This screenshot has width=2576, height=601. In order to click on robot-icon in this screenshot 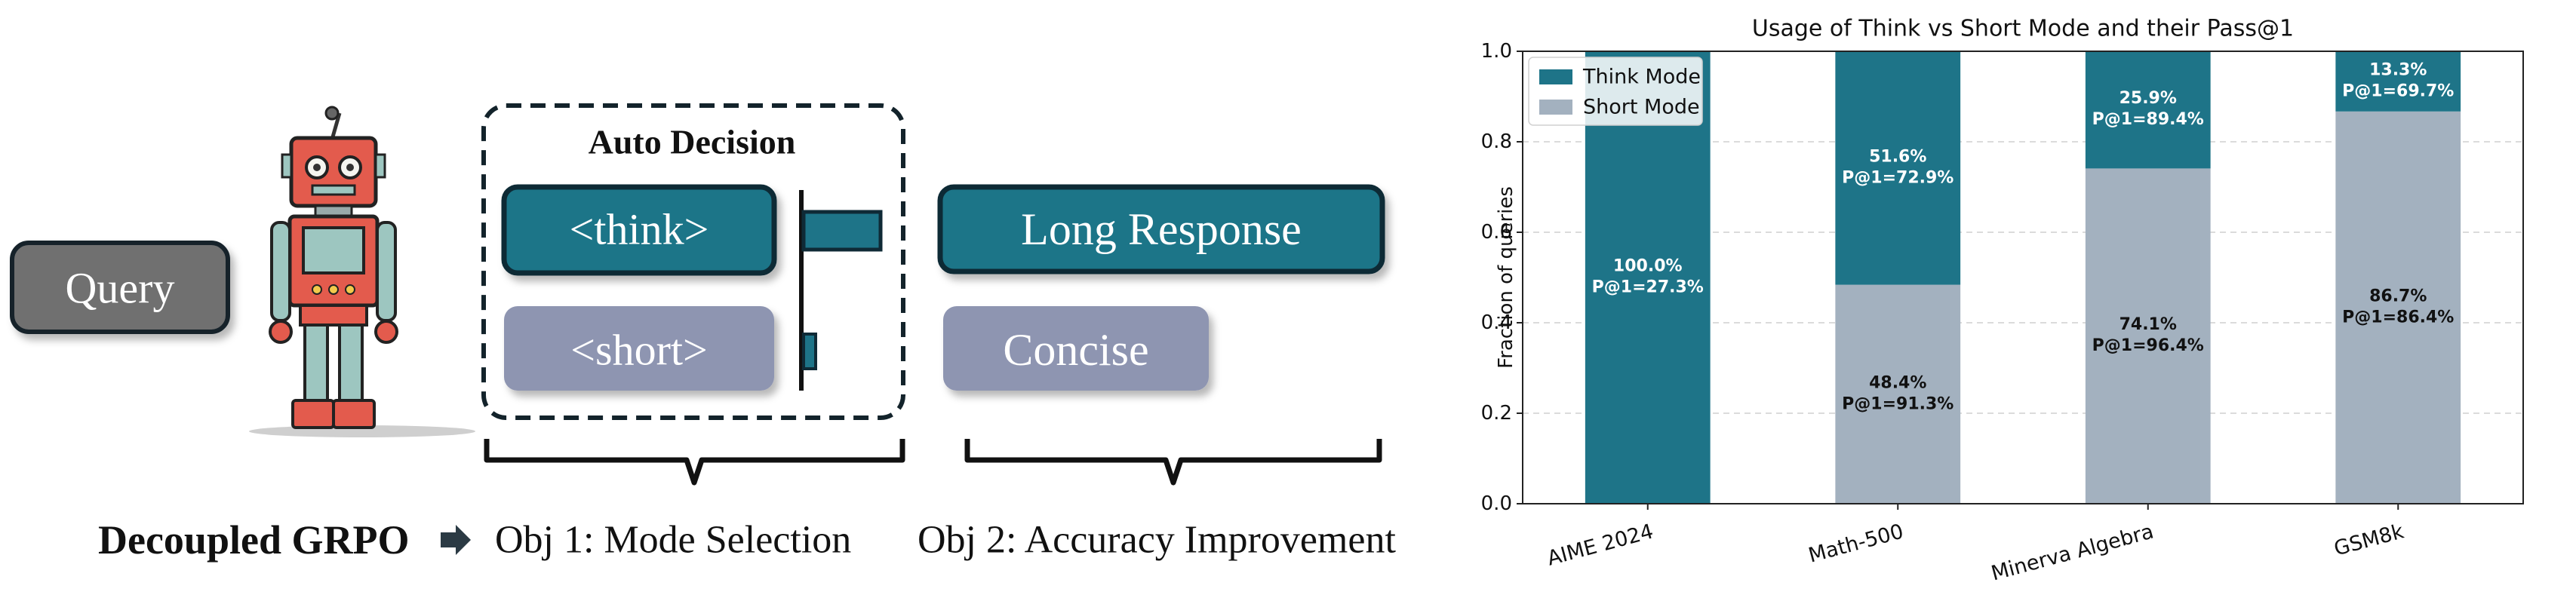, I will do `click(362, 271)`.